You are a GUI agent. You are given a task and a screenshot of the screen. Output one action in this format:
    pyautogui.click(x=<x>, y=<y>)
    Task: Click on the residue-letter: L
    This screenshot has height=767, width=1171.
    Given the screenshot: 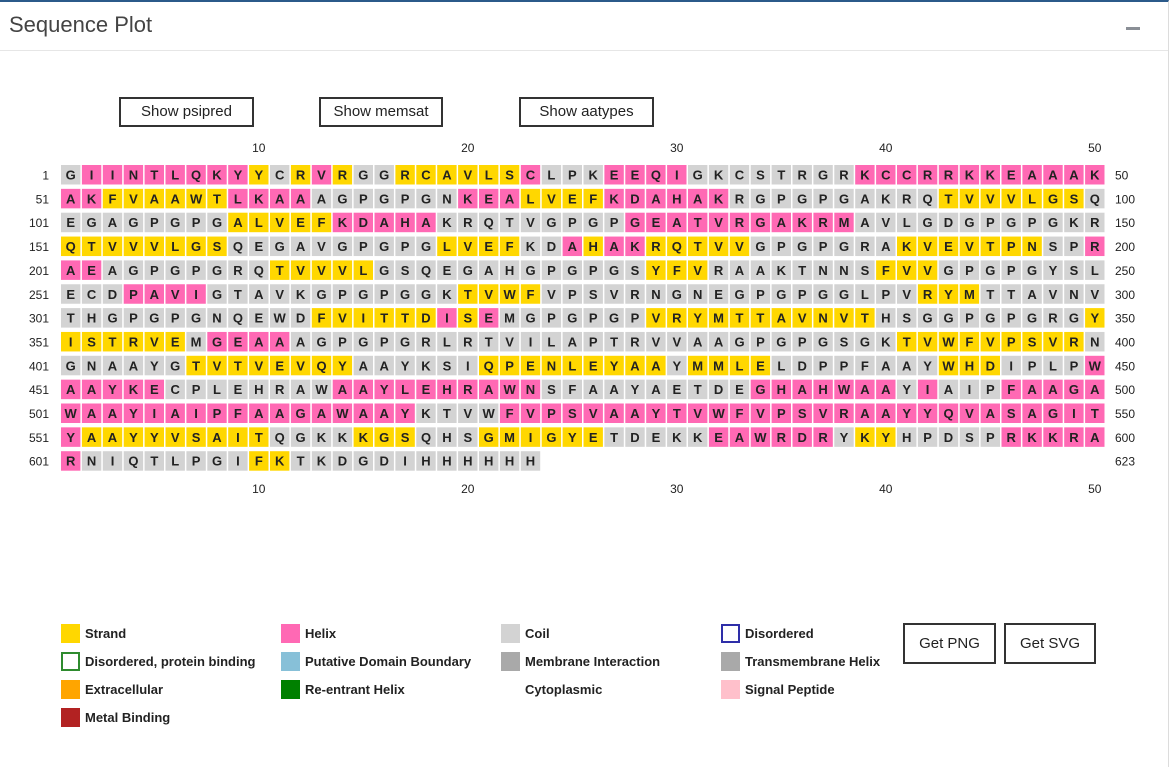 What is the action you would take?
    pyautogui.click(x=572, y=365)
    